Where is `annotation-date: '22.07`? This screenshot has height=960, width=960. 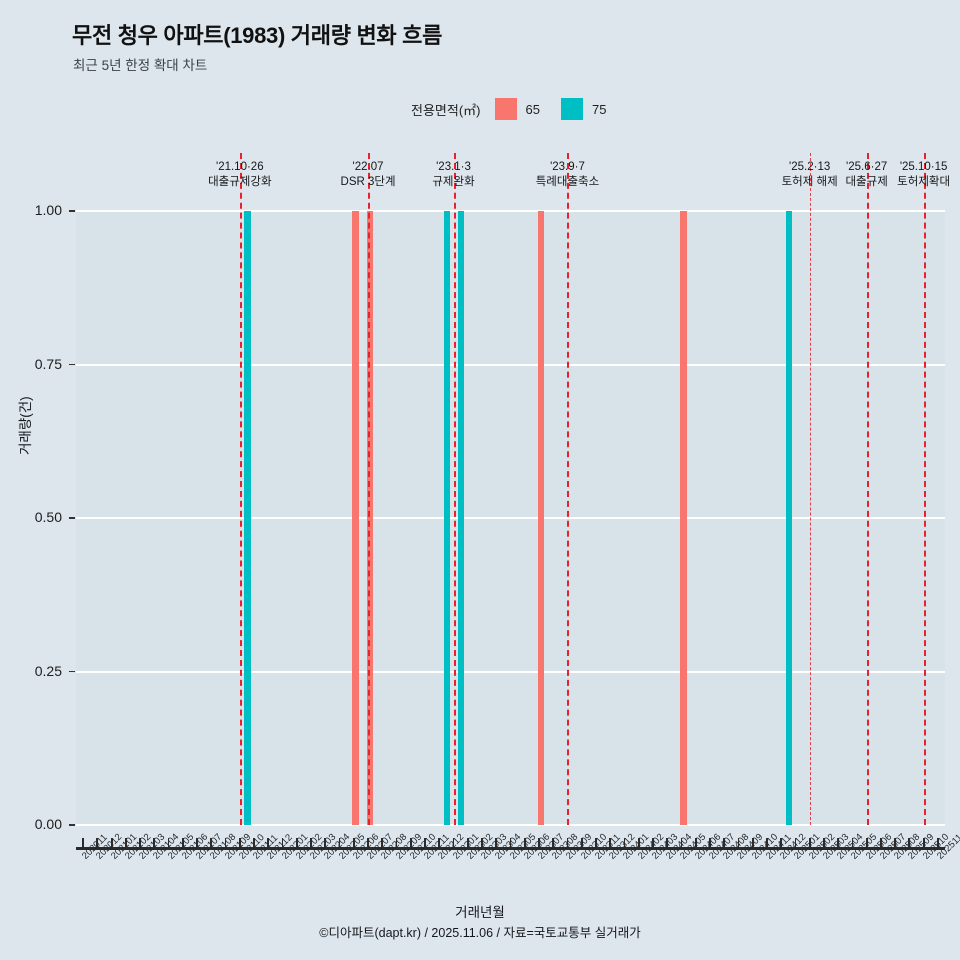 annotation-date: '22.07 is located at coordinates (368, 167).